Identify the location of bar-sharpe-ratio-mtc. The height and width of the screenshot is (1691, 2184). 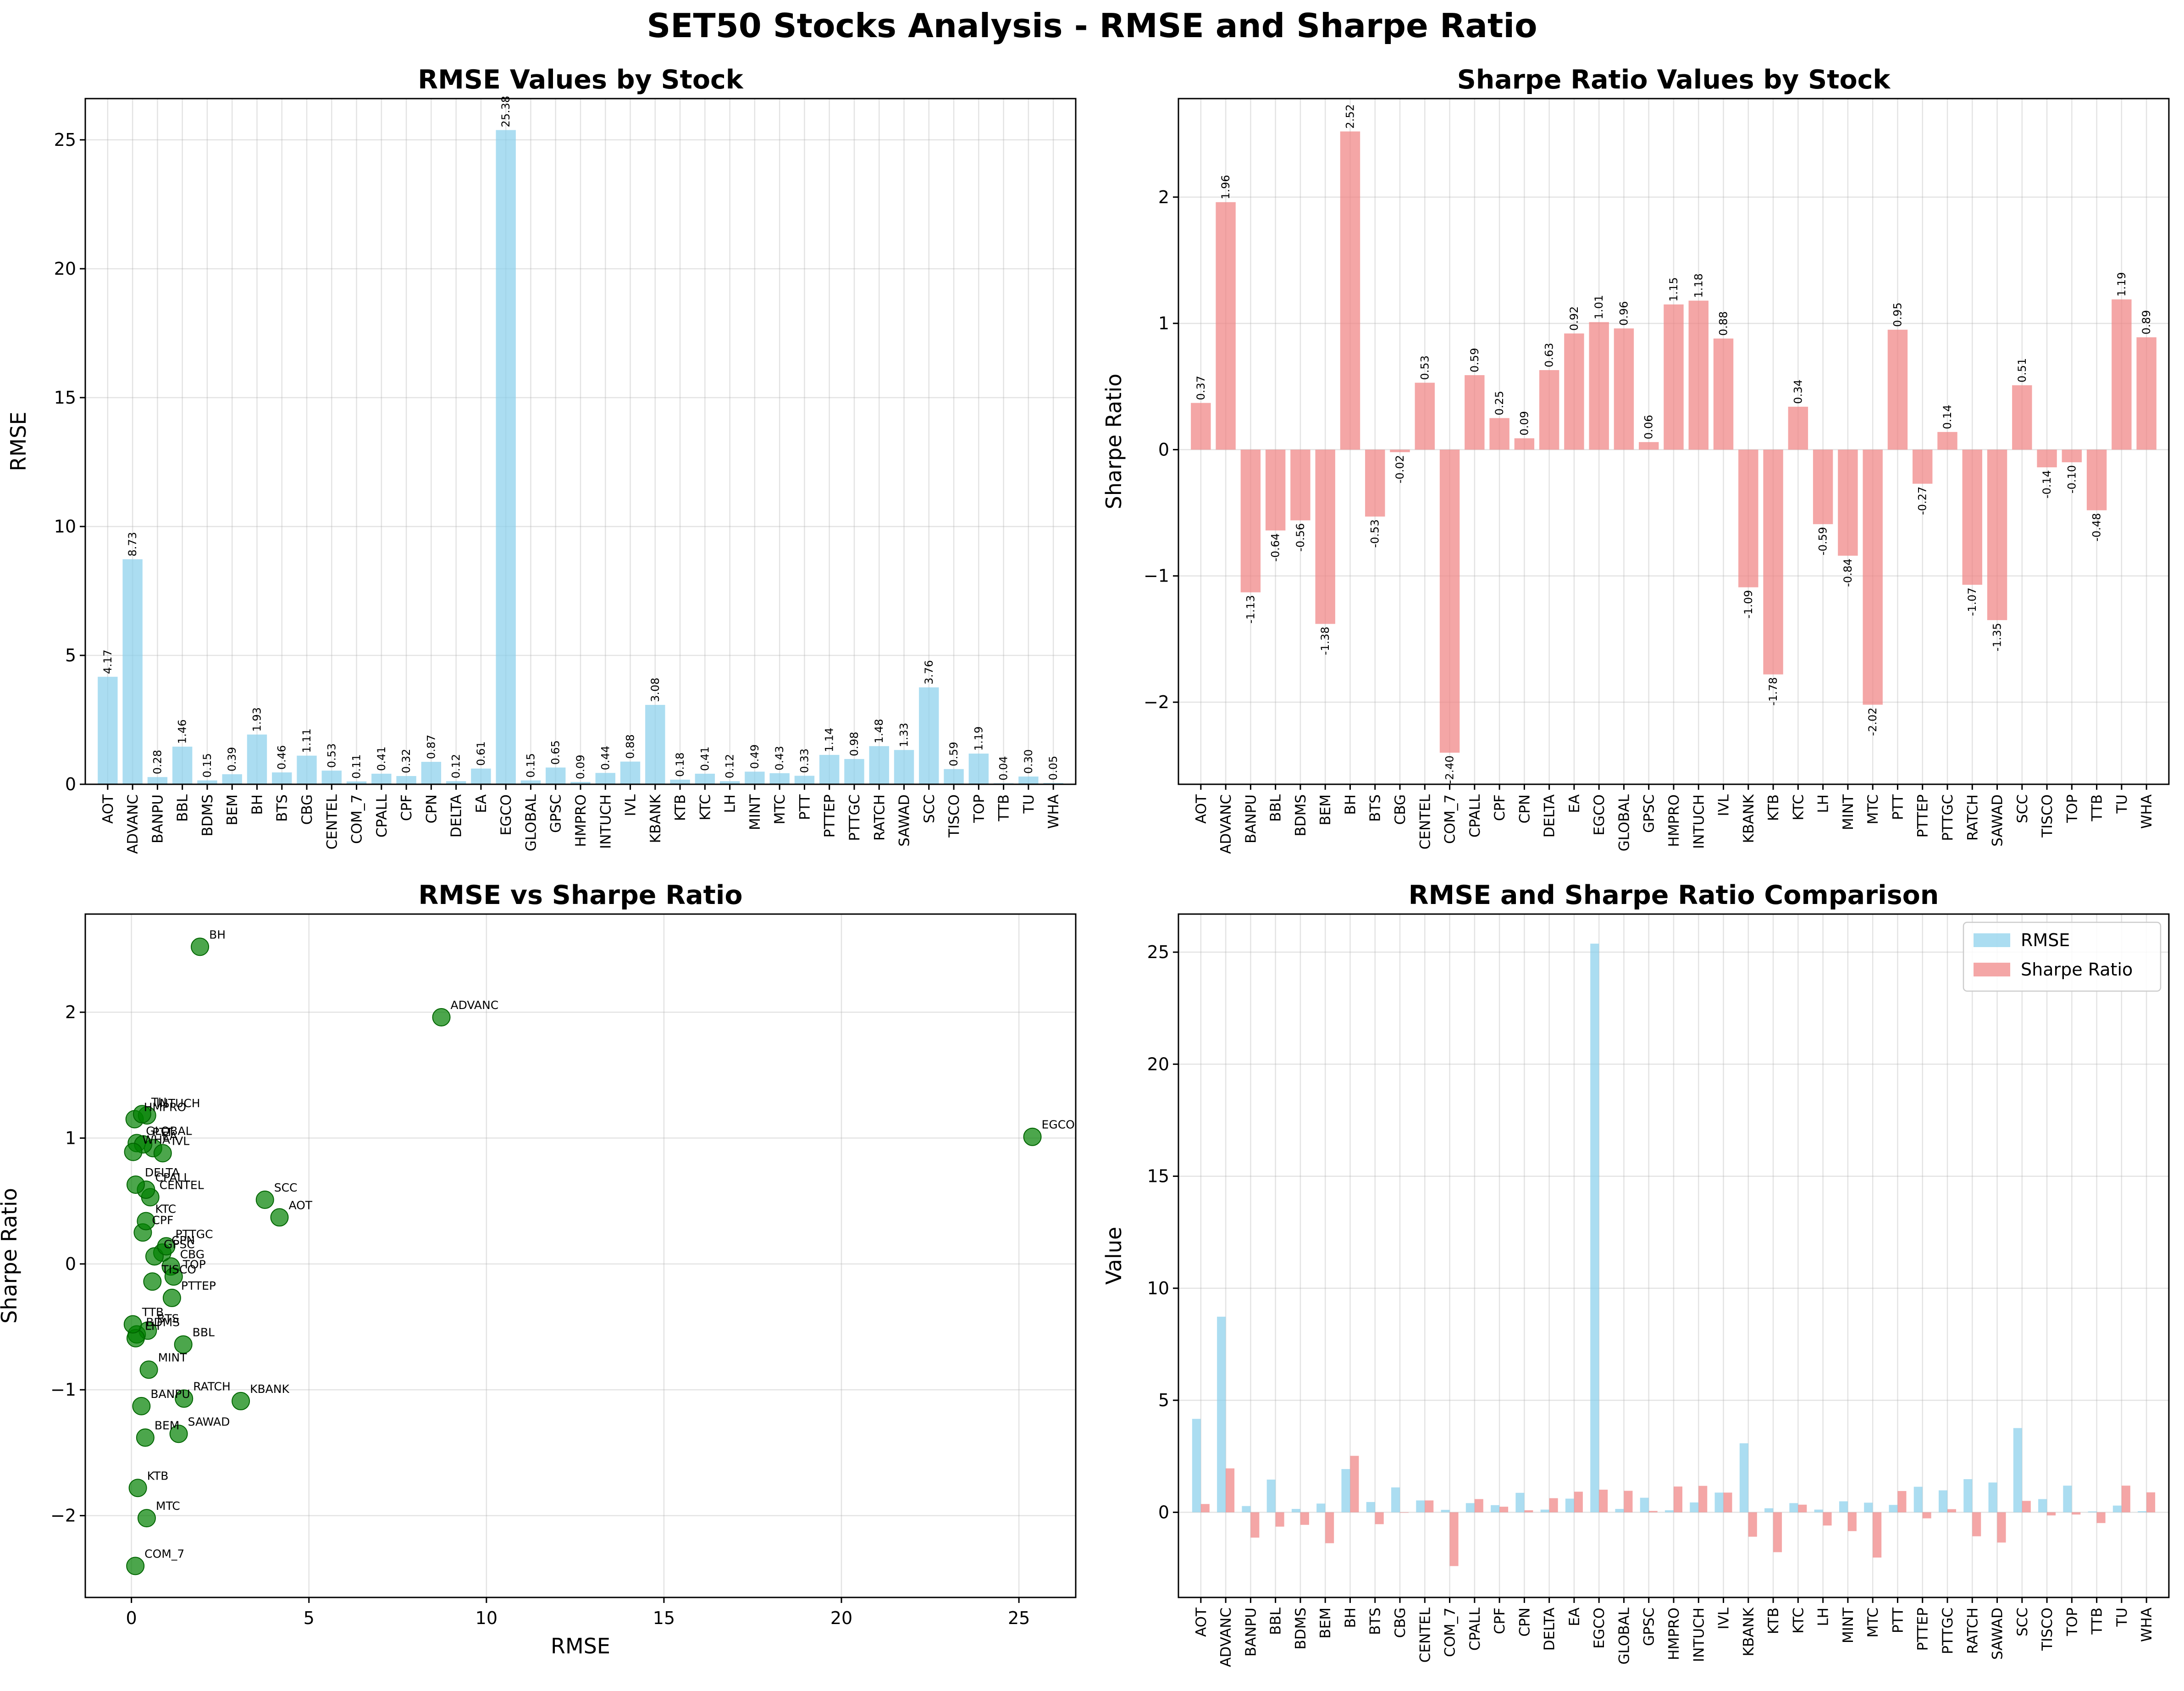
(1877, 1535).